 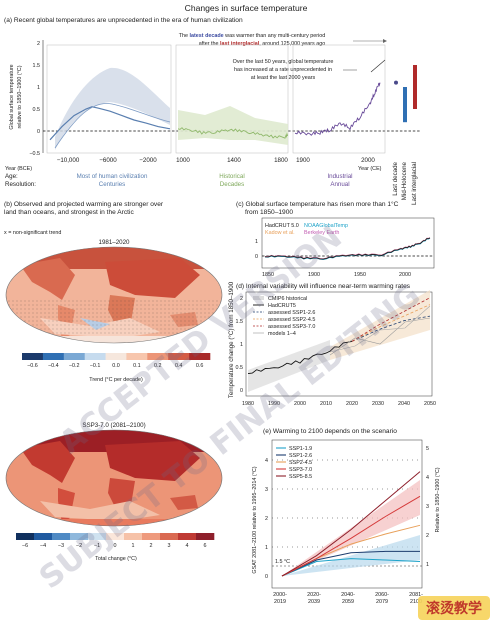 What do you see at coordinates (282, 562) in the screenshot?
I see `e-threshold-label: 1.5 °C` at bounding box center [282, 562].